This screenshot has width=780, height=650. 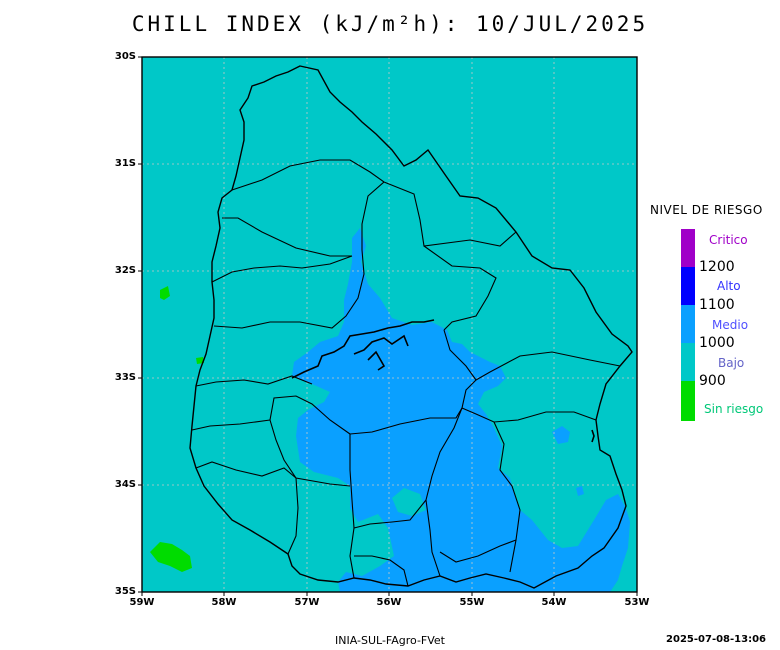 What do you see at coordinates (125, 163) in the screenshot?
I see `y-tick-label: 31S` at bounding box center [125, 163].